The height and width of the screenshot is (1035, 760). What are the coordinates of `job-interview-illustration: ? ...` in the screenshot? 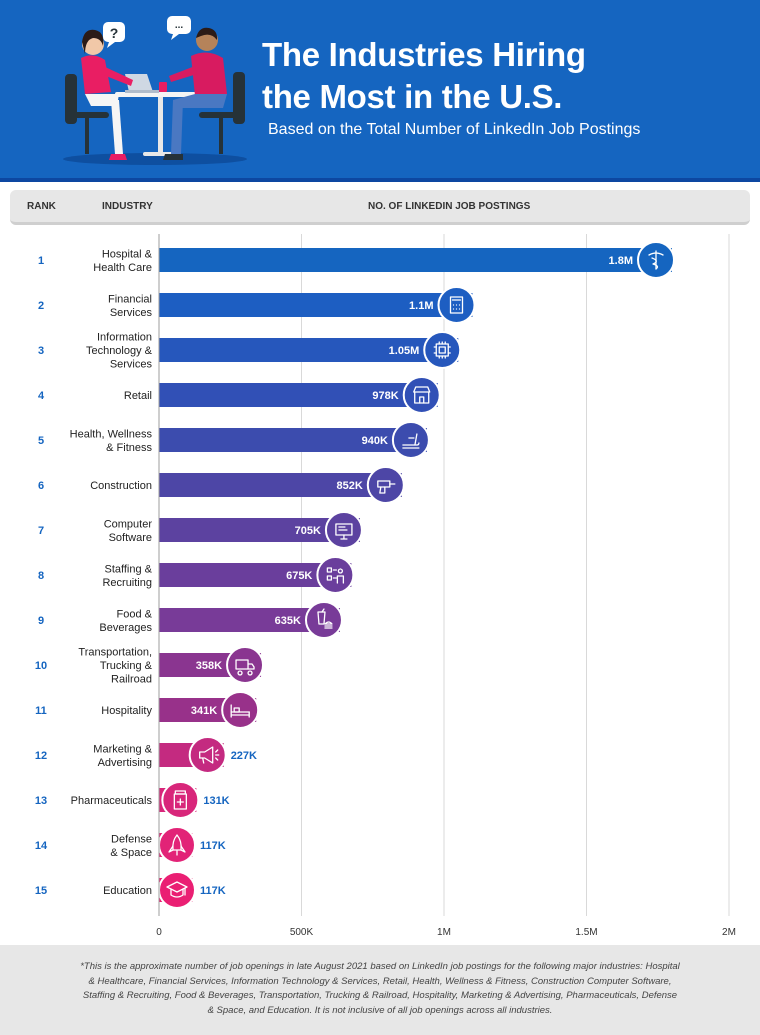 It's located at (155, 90).